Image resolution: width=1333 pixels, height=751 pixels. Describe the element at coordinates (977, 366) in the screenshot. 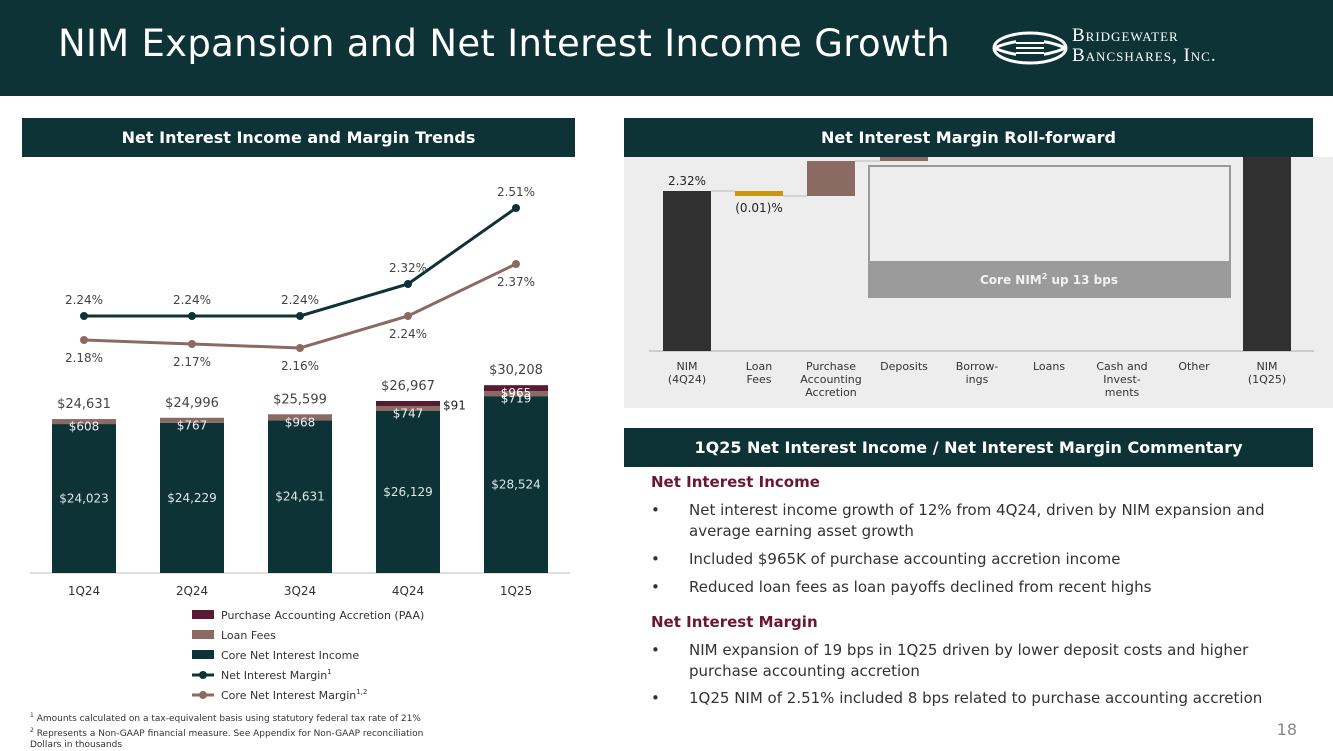

I see `x-tick-label: Borrow-` at that location.